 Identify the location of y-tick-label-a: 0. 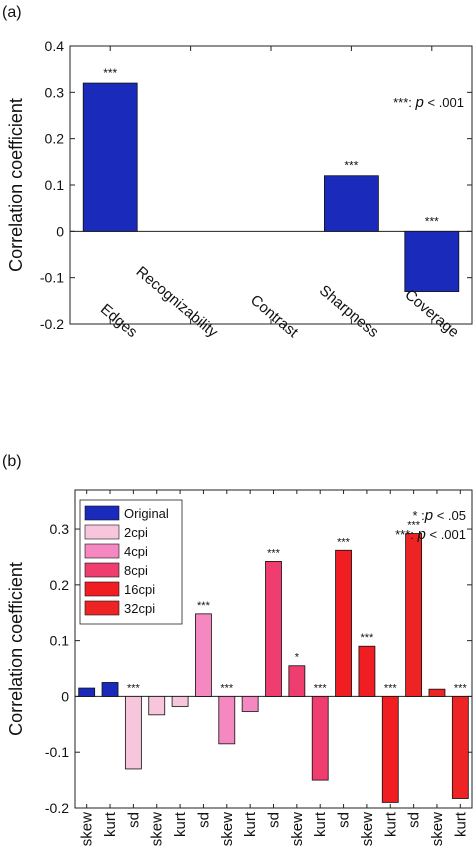
(60, 231).